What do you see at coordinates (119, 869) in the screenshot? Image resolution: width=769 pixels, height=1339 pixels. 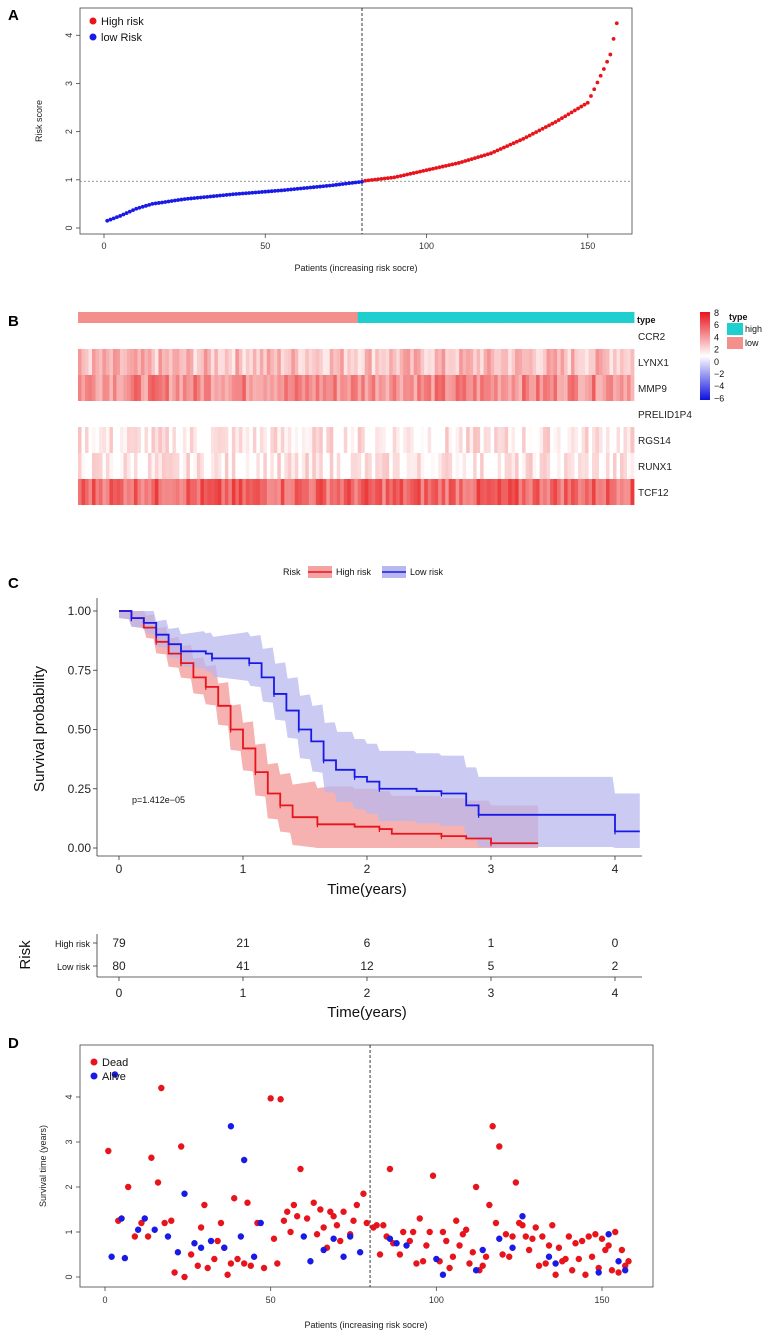 I see `km-x-tick-label: 0` at bounding box center [119, 869].